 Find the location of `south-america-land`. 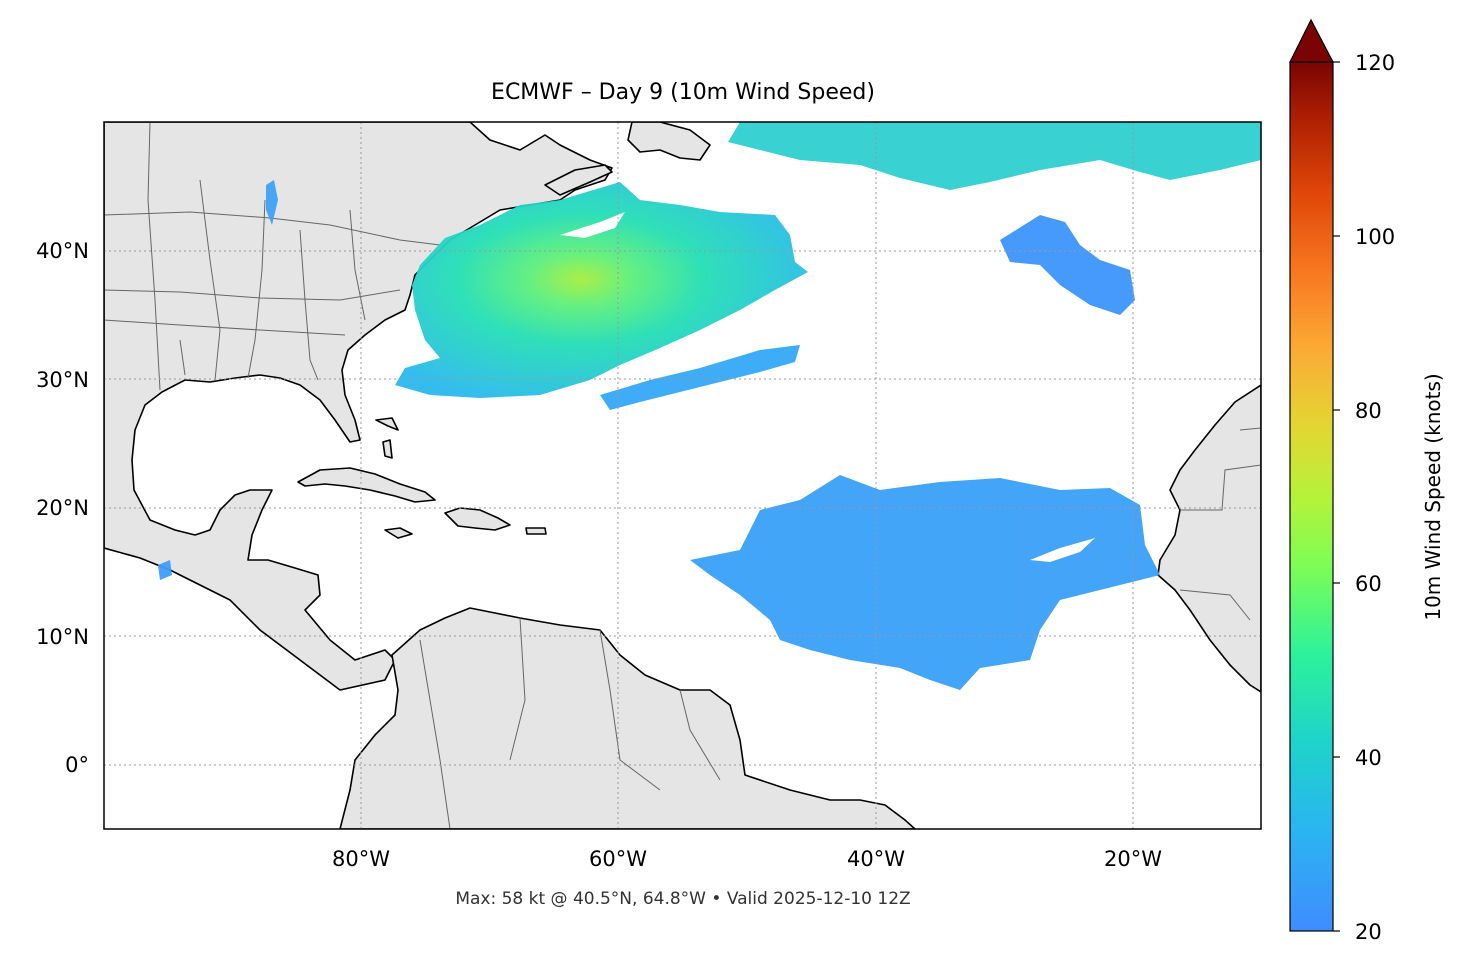

south-america-land is located at coordinates (627, 718).